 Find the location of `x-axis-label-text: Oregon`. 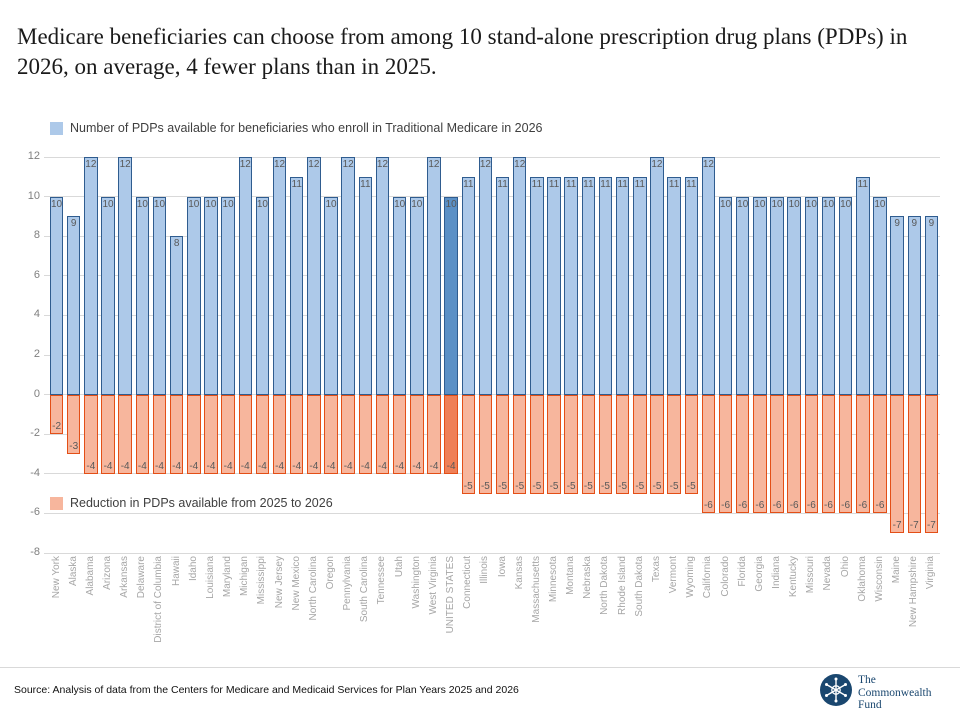

x-axis-label-text: Oregon is located at coordinates (331, 573).